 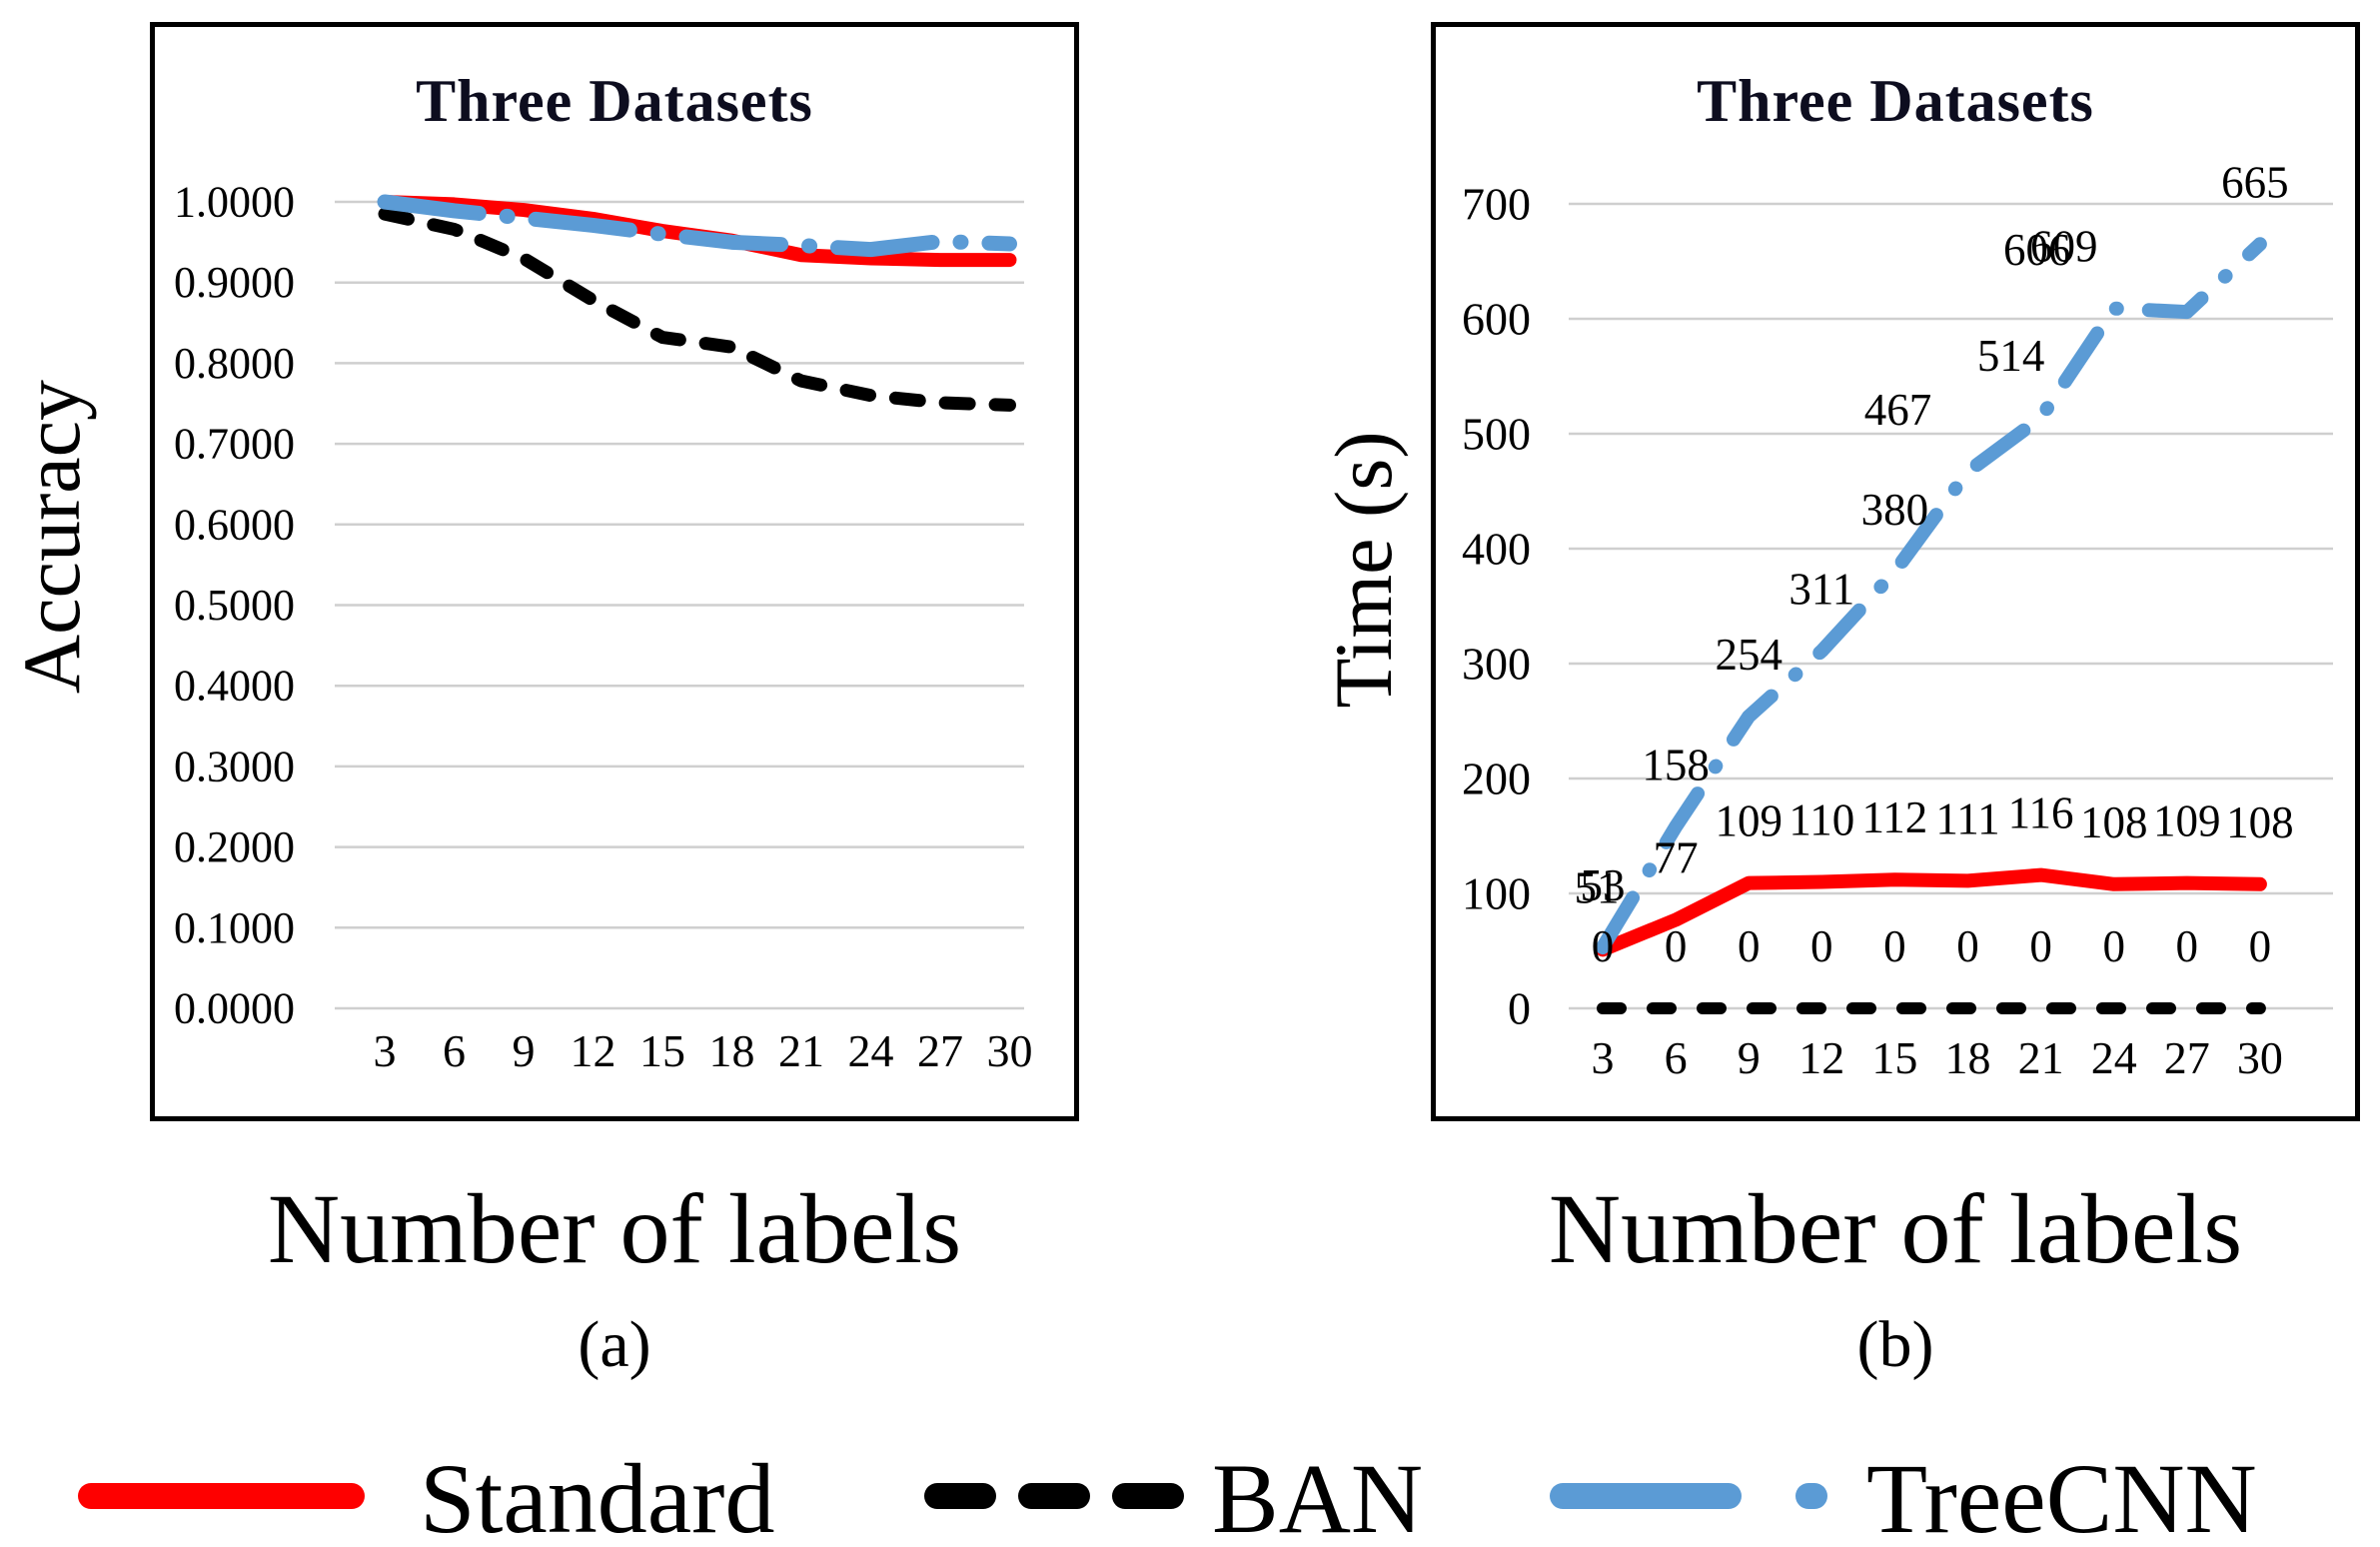 I want to click on y-tick-label: 0.0000, so click(x=234, y=1008).